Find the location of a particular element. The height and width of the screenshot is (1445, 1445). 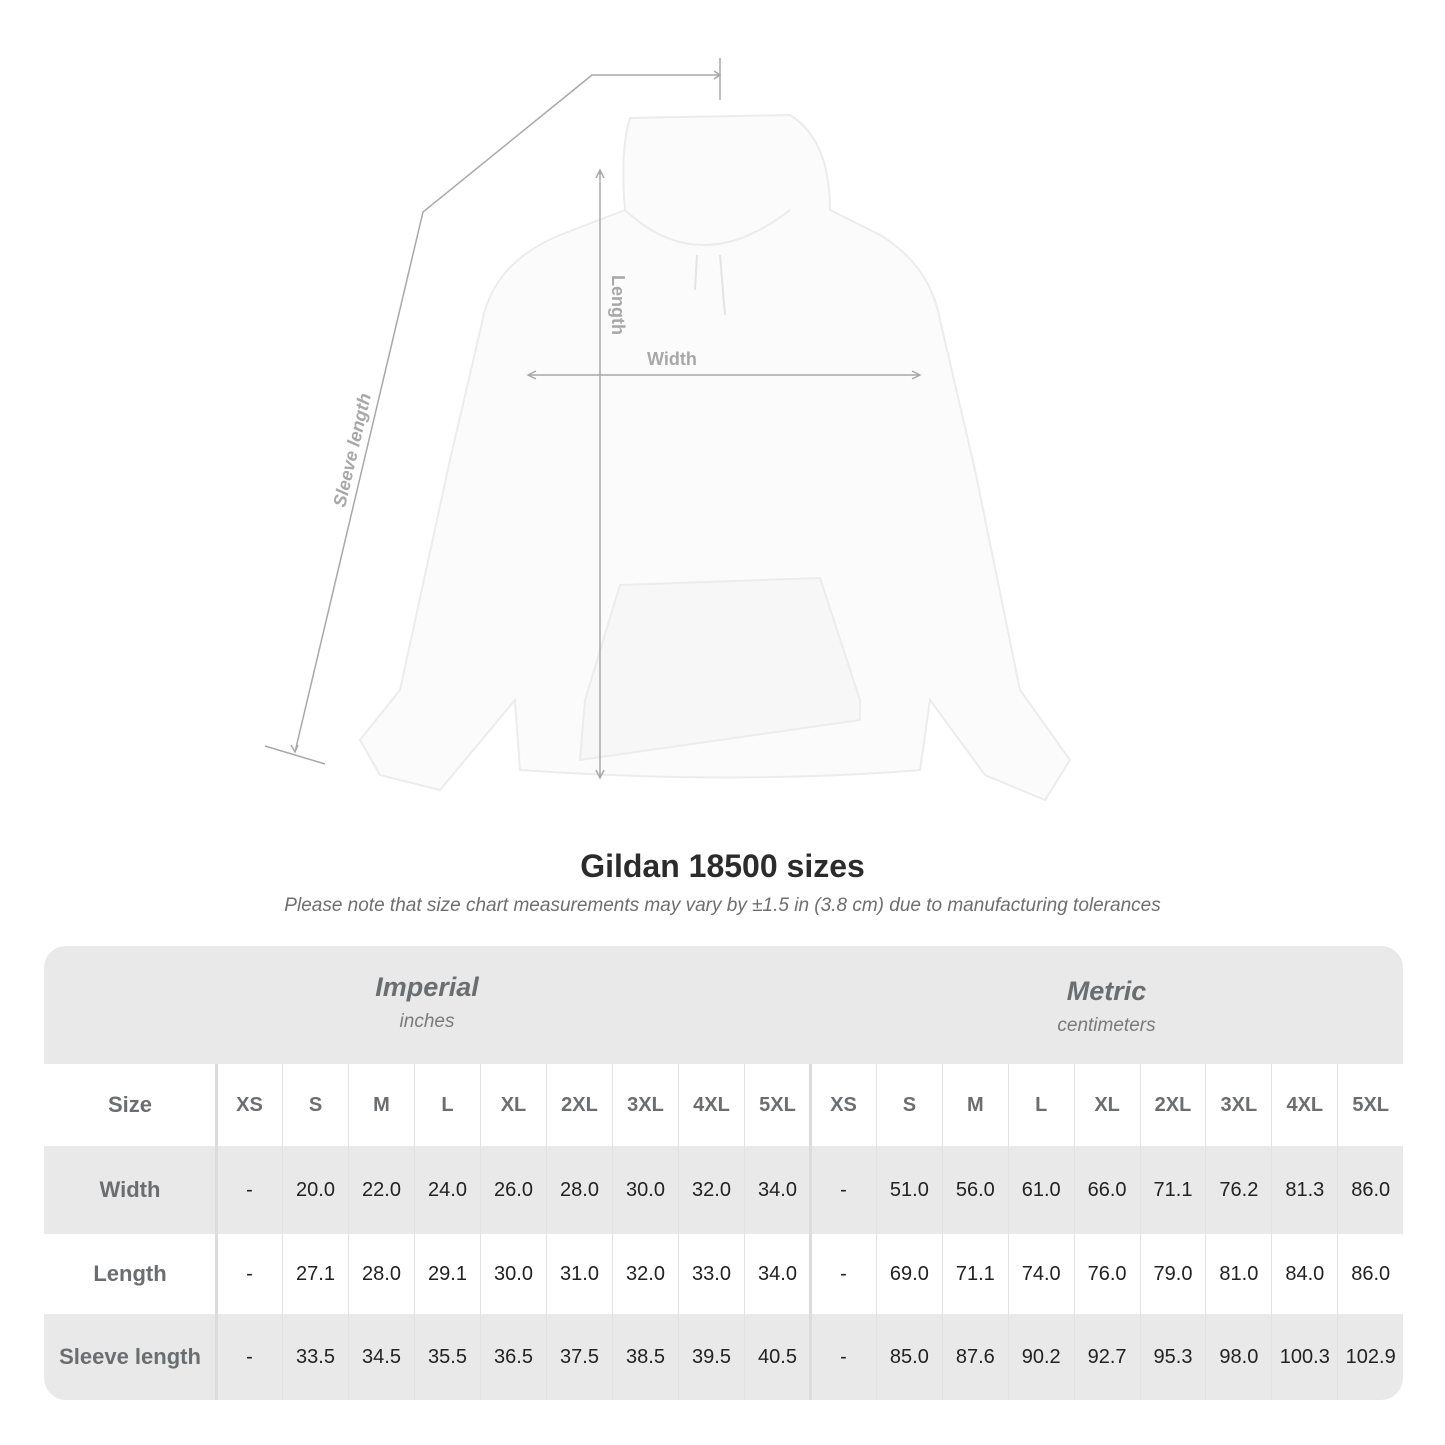

size-header-metric: 5XL is located at coordinates (1370, 1105).